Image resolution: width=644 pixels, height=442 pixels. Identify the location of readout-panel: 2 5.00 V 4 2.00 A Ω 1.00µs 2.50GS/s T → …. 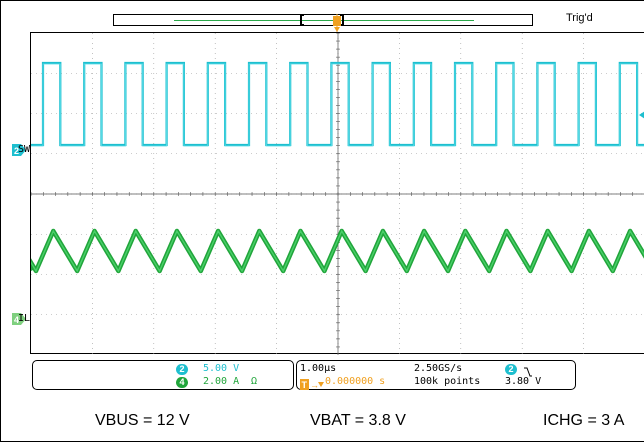
(337, 375).